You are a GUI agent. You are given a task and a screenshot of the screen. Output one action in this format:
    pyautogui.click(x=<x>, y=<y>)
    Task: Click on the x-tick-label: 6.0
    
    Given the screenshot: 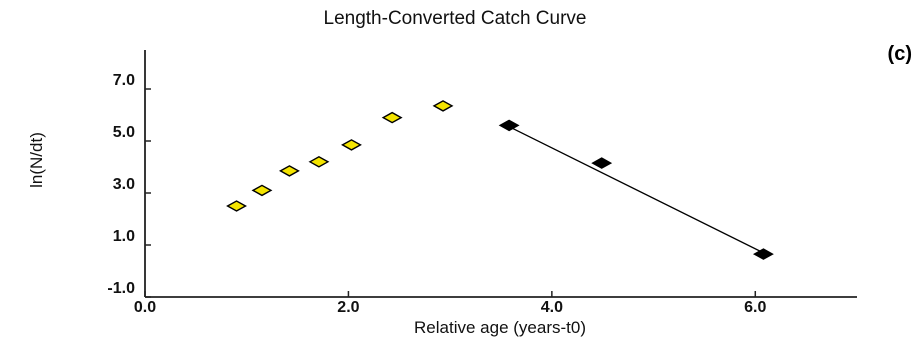 What is the action you would take?
    pyautogui.click(x=755, y=307)
    